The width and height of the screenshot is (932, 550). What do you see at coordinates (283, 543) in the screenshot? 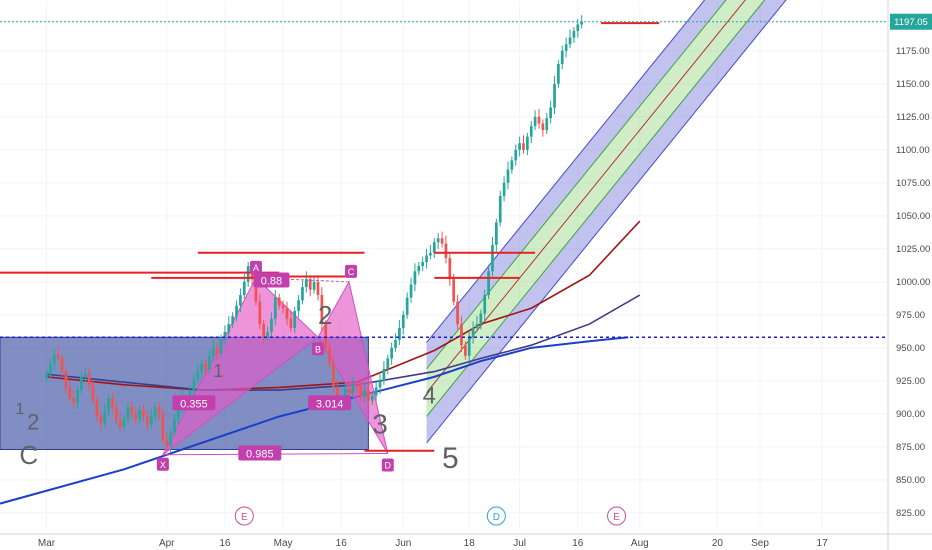
I see `x-tick-label: May` at bounding box center [283, 543].